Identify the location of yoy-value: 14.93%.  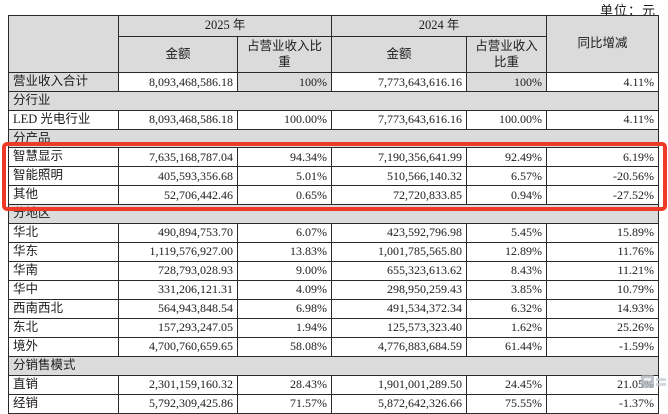
(603, 308).